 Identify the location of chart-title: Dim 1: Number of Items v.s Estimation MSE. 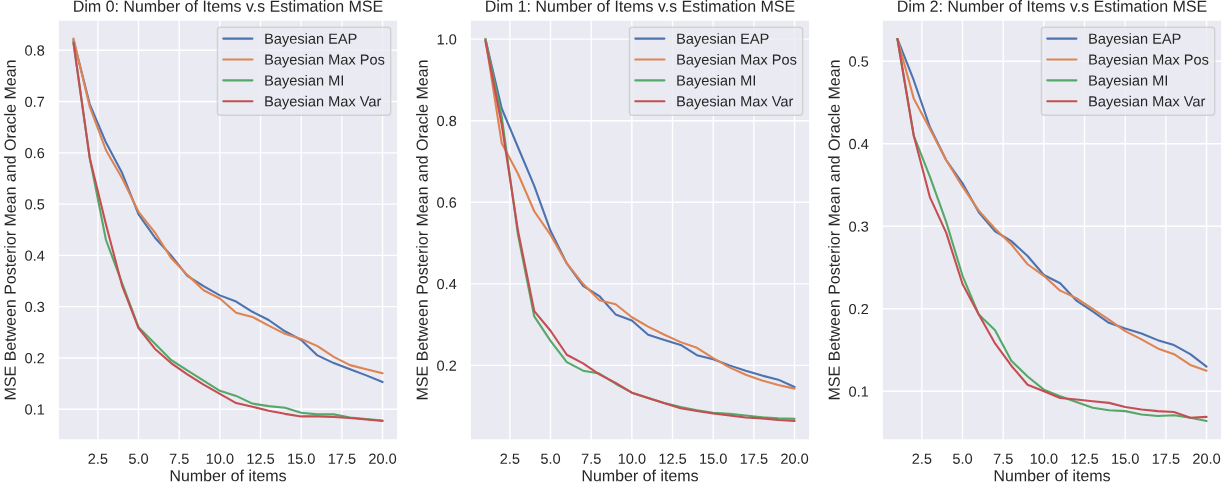
(640, 6).